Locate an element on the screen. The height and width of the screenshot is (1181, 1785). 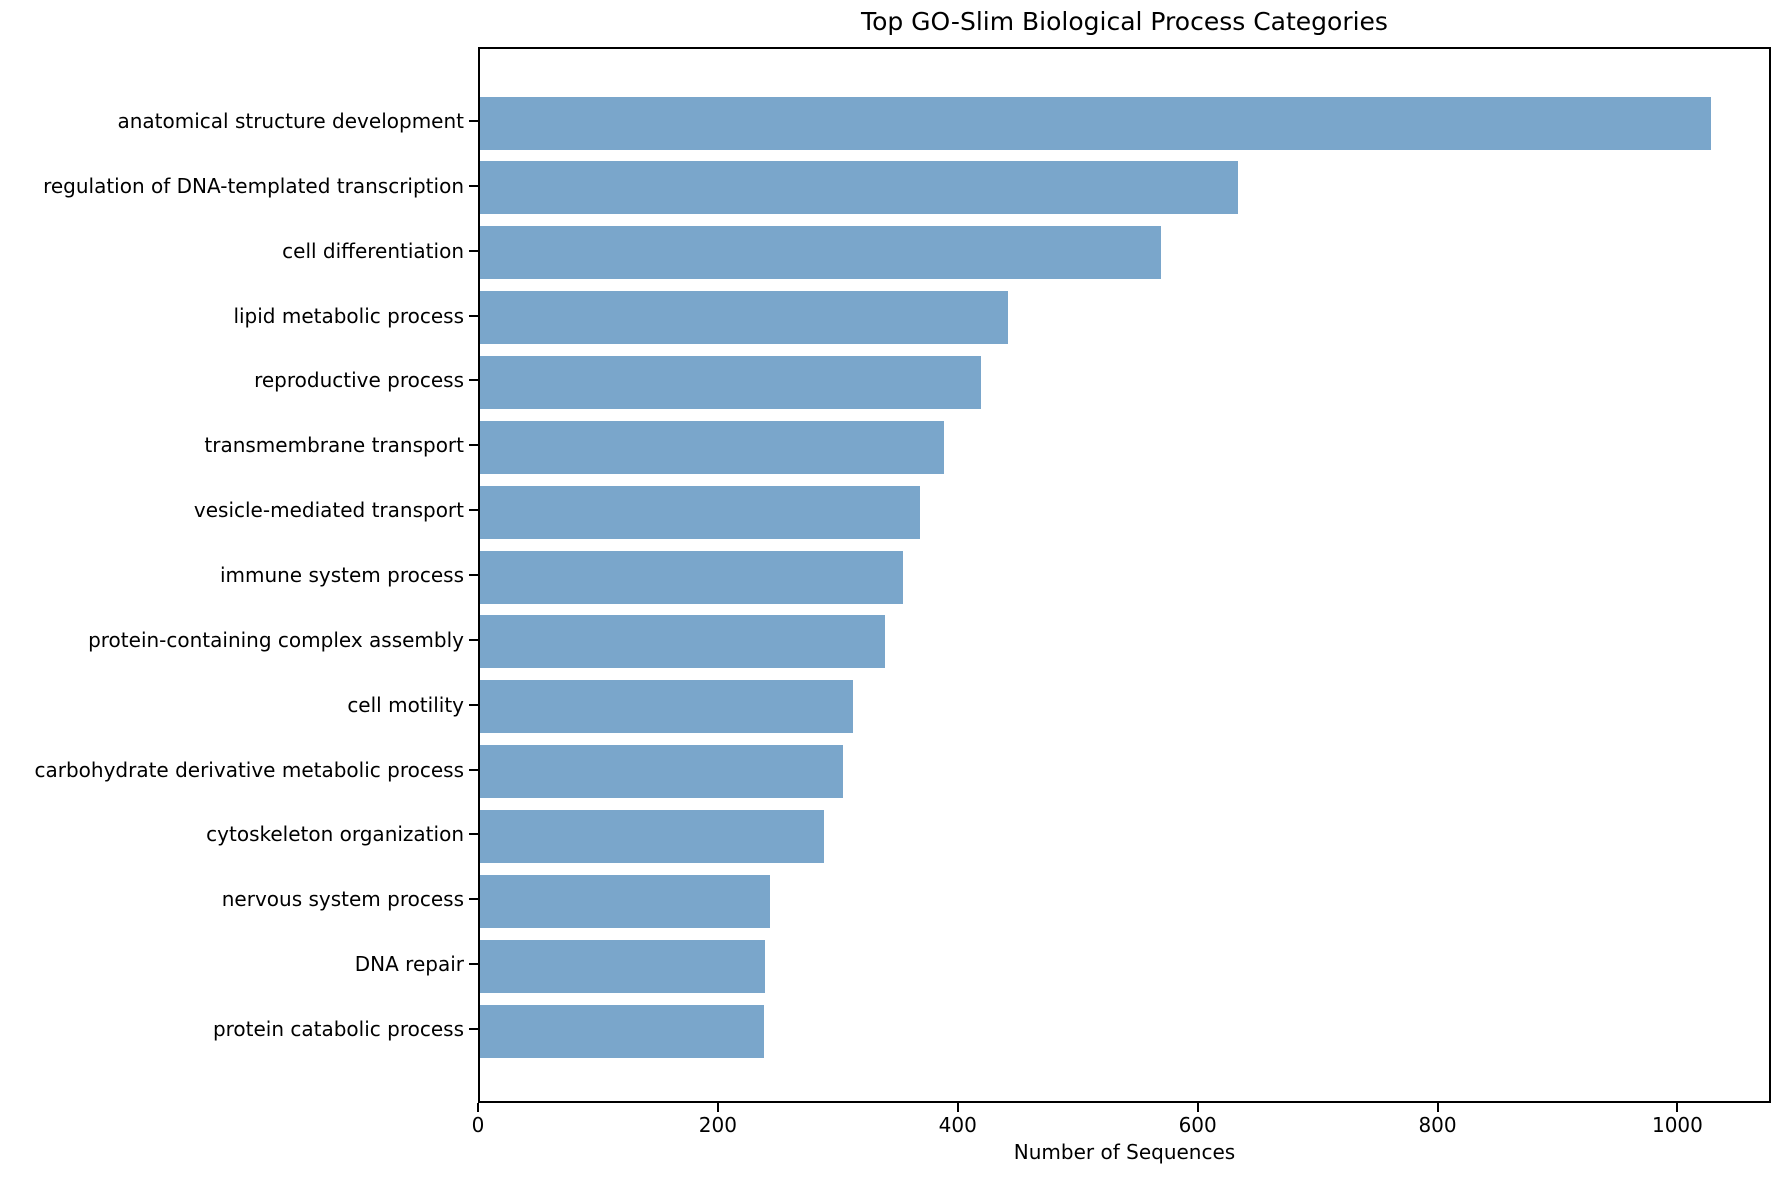
category-label: cell motility is located at coordinates (405, 704).